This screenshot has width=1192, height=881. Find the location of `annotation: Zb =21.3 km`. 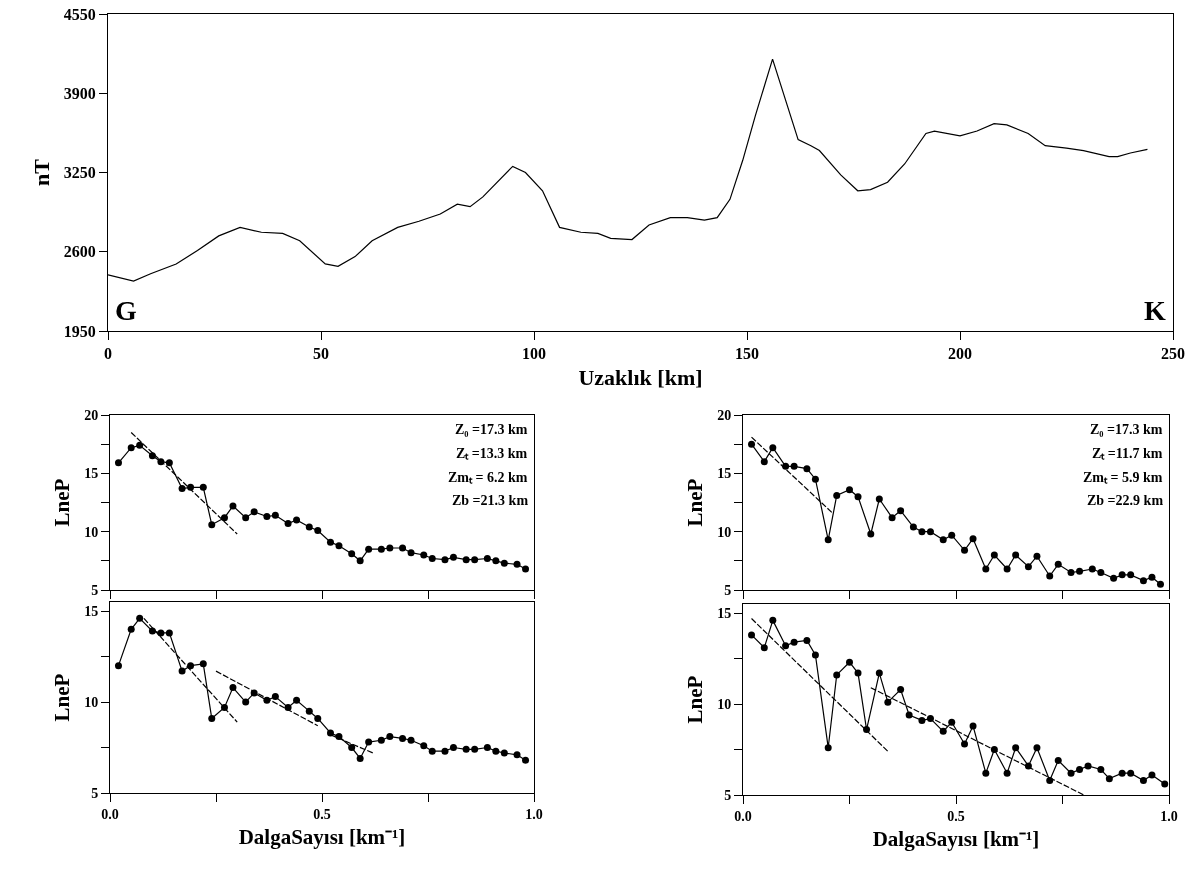

annotation: Zb =21.3 km is located at coordinates (490, 500).